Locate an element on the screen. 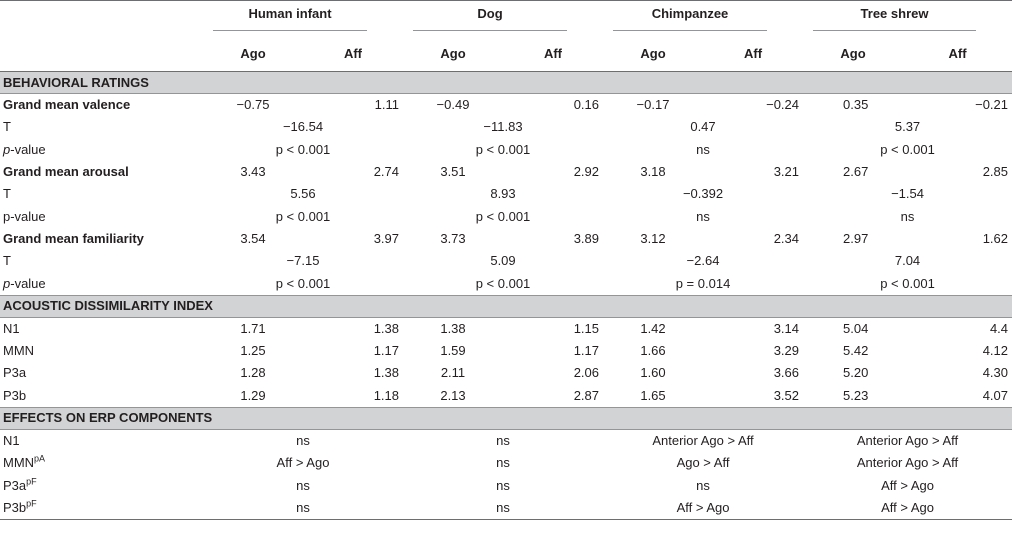 This screenshot has height=536, width=1012. table-row: p-value p < 0.001 p < 0.001 ns p < 0.001 is located at coordinates (469, 149).